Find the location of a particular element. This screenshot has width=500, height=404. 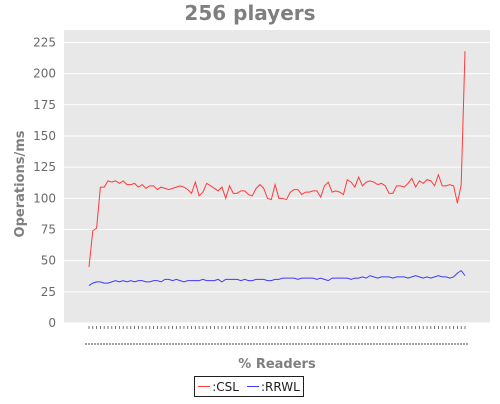

legend-item-rrwl: :RRWL is located at coordinates (273, 386).